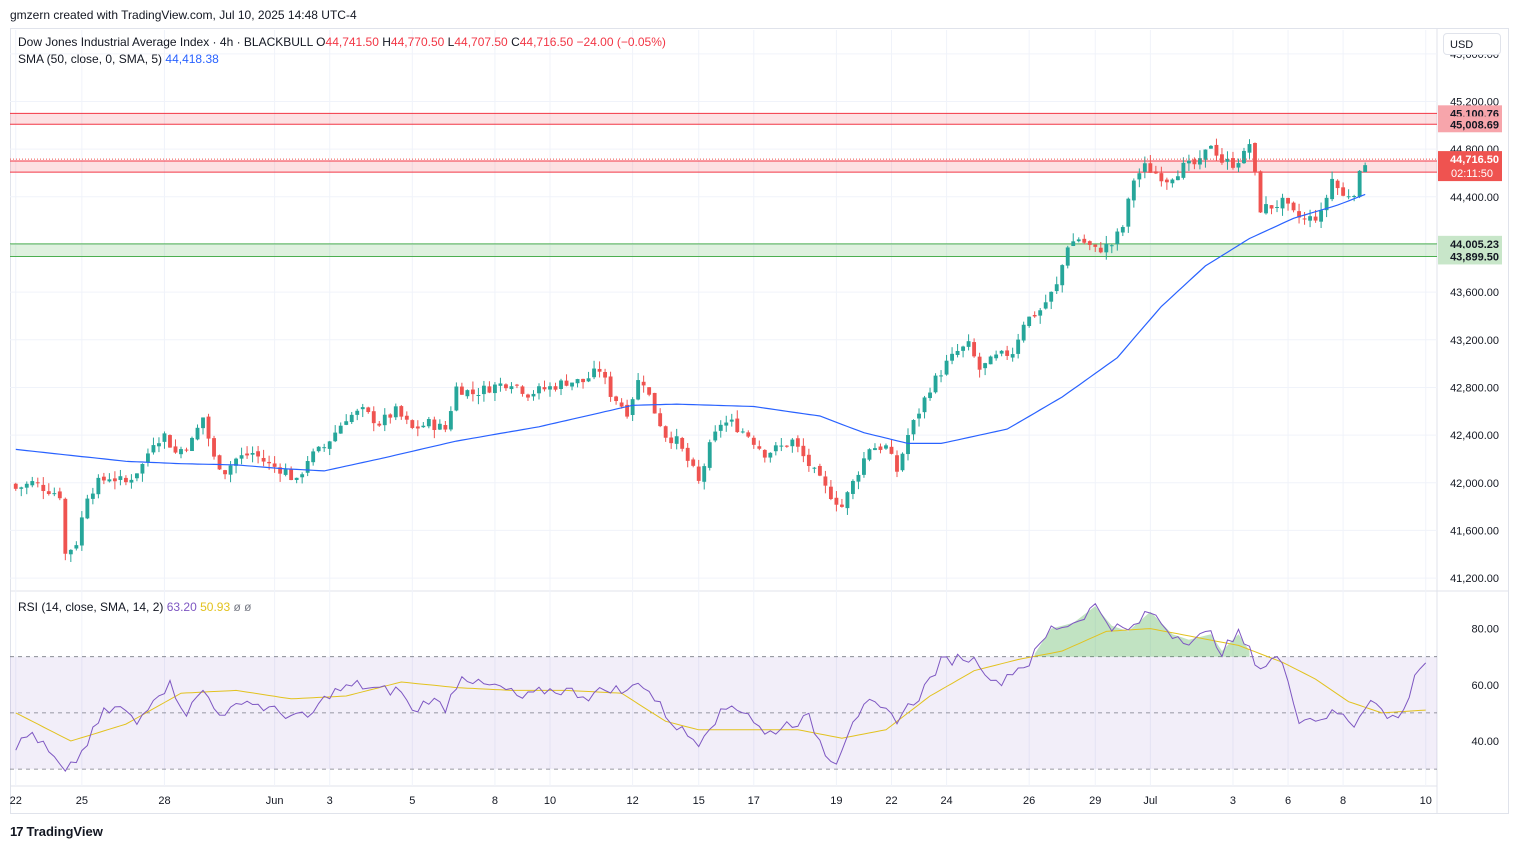  I want to click on time-tick-label: 10, so click(1426, 801).